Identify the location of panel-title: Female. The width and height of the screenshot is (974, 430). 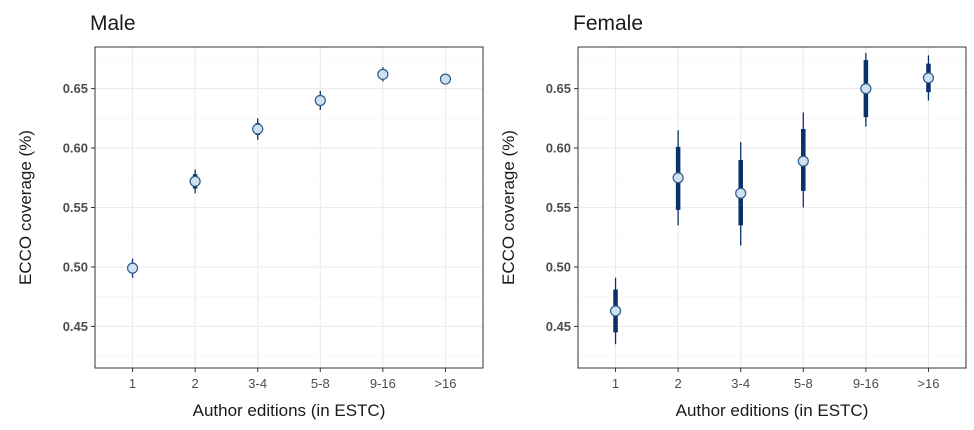
(608, 23).